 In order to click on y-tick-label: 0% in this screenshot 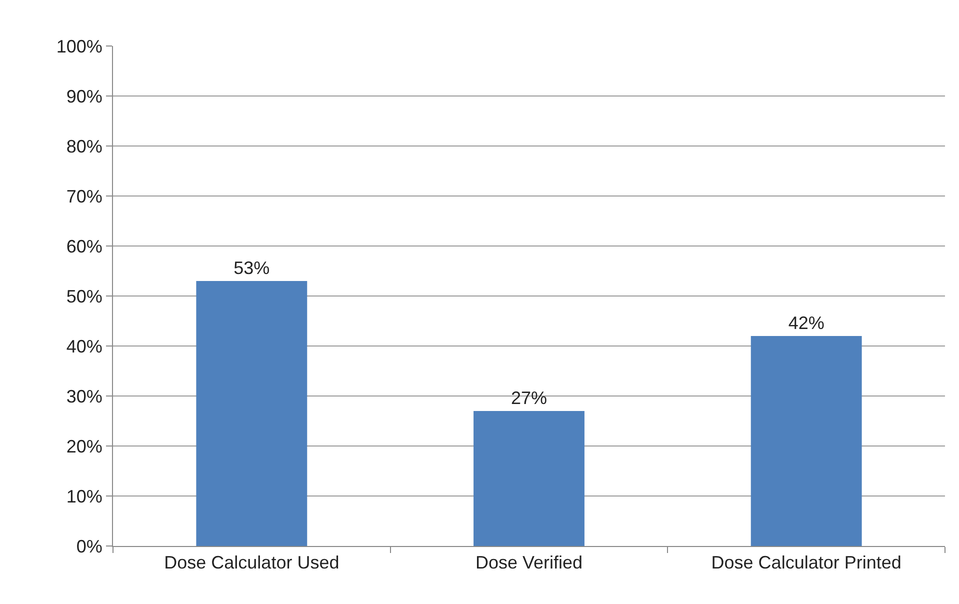, I will do `click(89, 546)`.